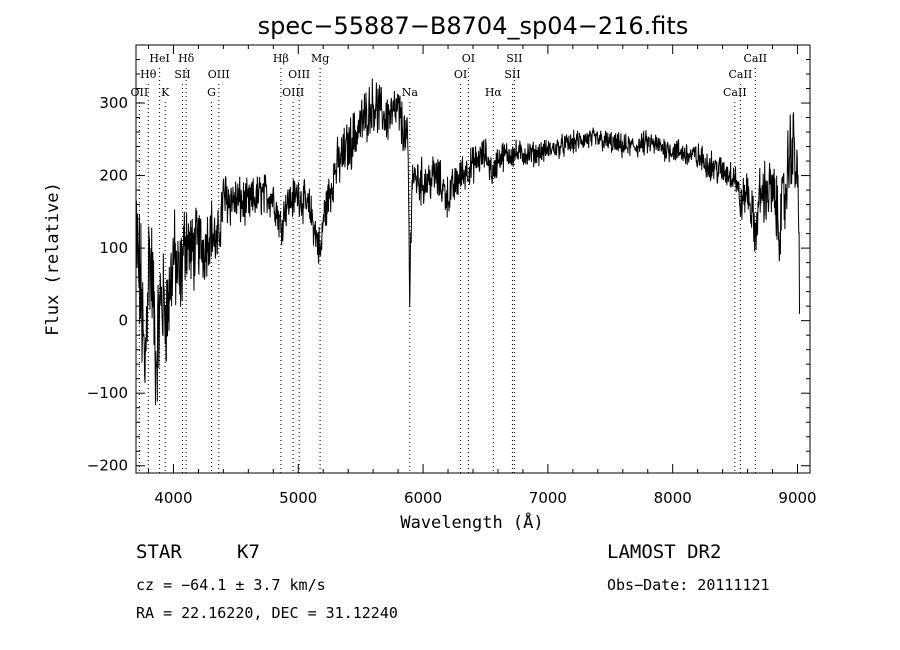  Describe the element at coordinates (186, 58) in the screenshot. I see `line-marker-label: Hδ` at that location.